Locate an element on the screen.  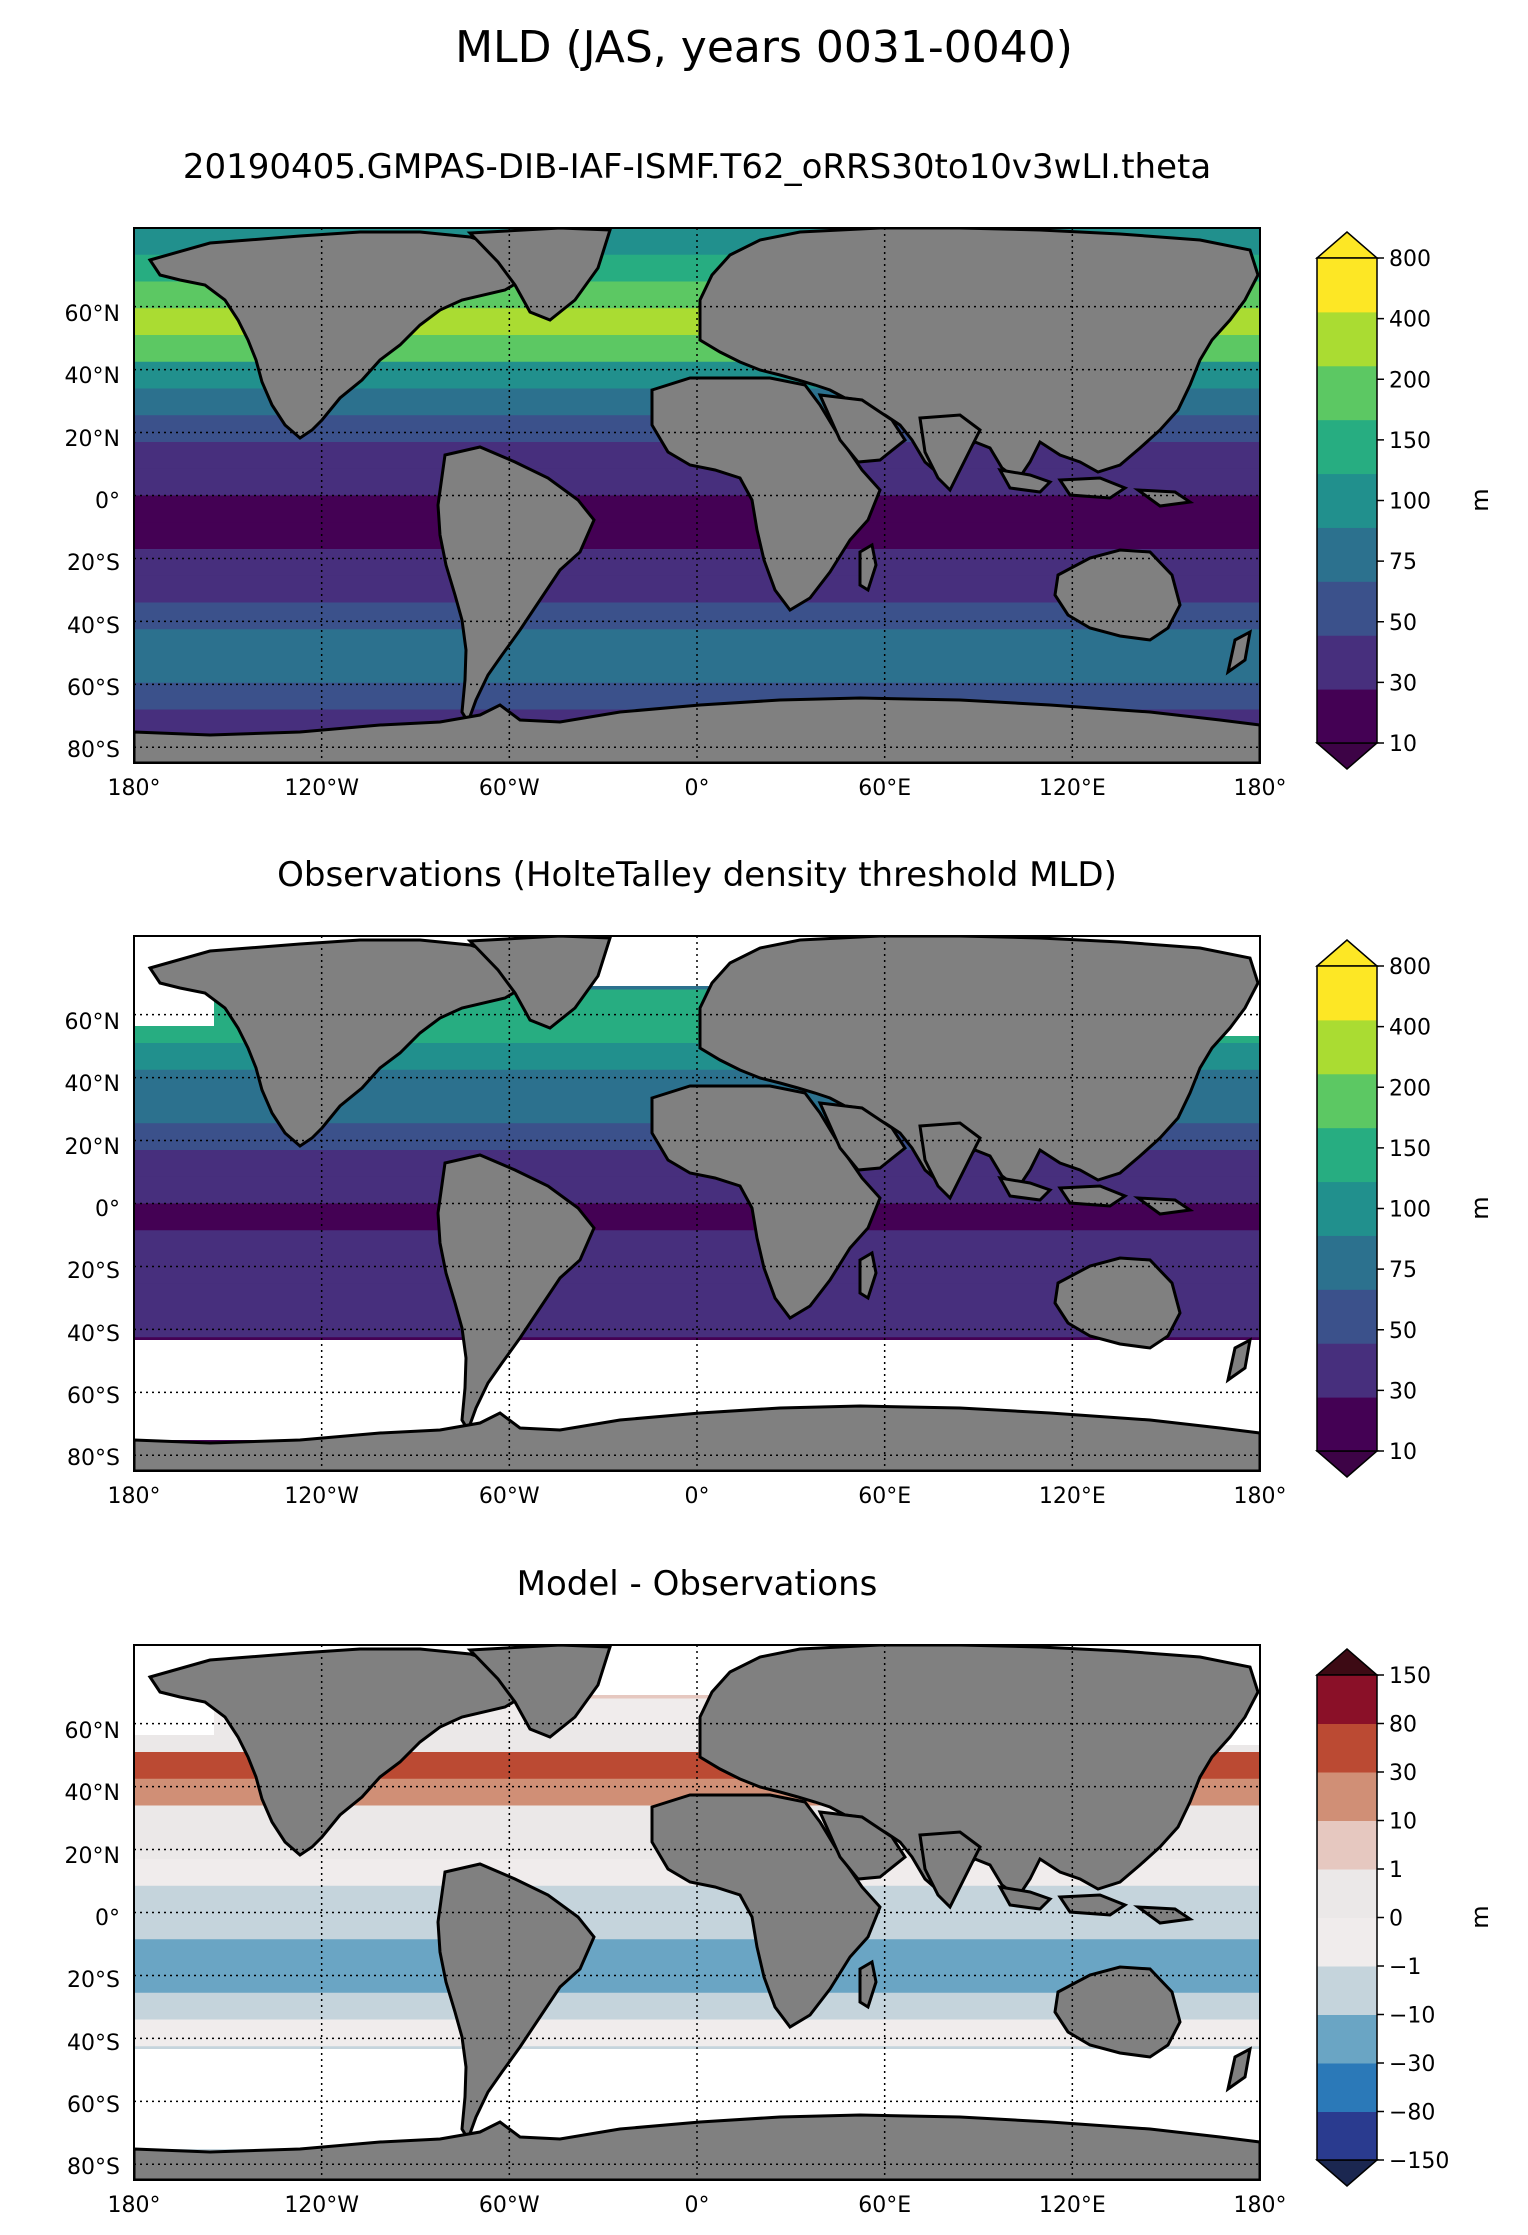
colorbar-tick-label: 400 is located at coordinates (1410, 320).